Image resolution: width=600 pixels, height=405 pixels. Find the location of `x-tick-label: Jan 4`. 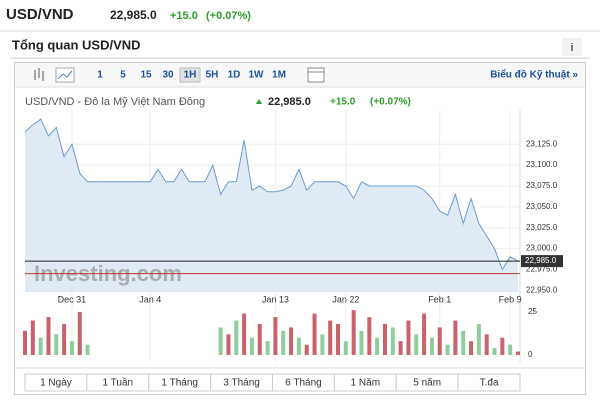

x-tick-label: Jan 4 is located at coordinates (150, 299).